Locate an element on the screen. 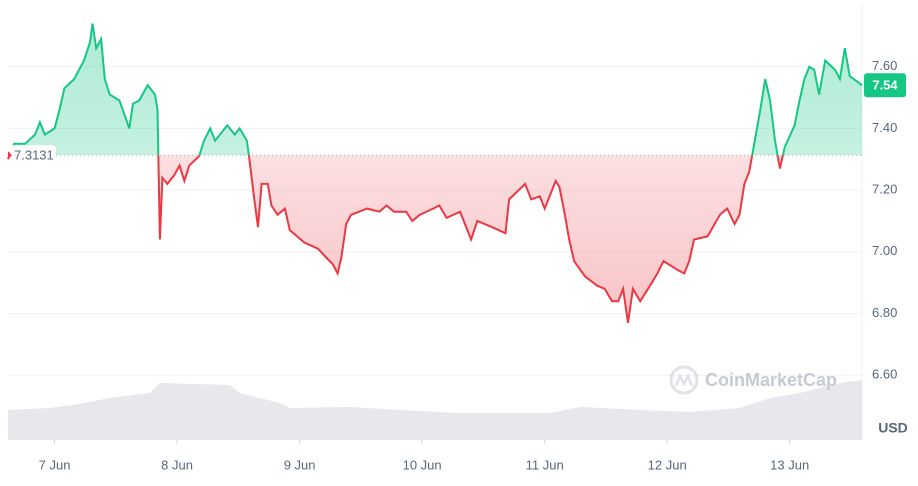  volume-area is located at coordinates (435, 410).